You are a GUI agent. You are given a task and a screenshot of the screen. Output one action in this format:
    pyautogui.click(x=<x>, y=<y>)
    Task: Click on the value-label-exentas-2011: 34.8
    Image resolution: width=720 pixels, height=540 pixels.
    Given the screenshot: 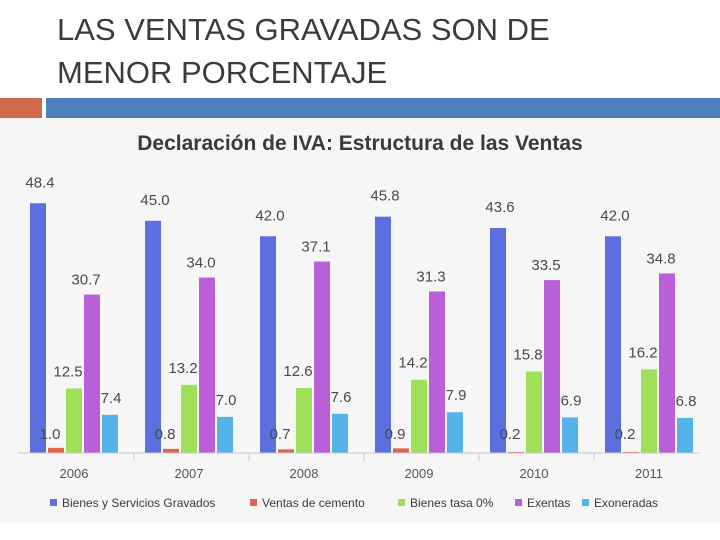 What is the action you would take?
    pyautogui.click(x=660, y=258)
    